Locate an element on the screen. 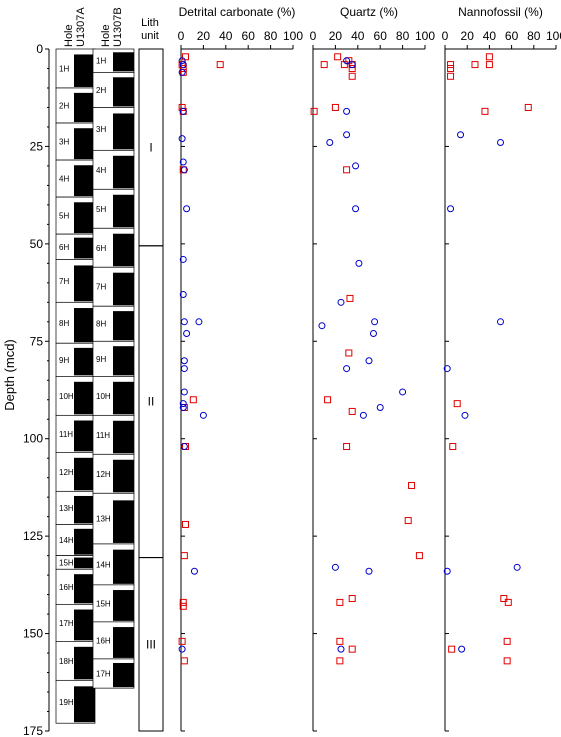  lith-header-line-2: unit is located at coordinates (150, 36).